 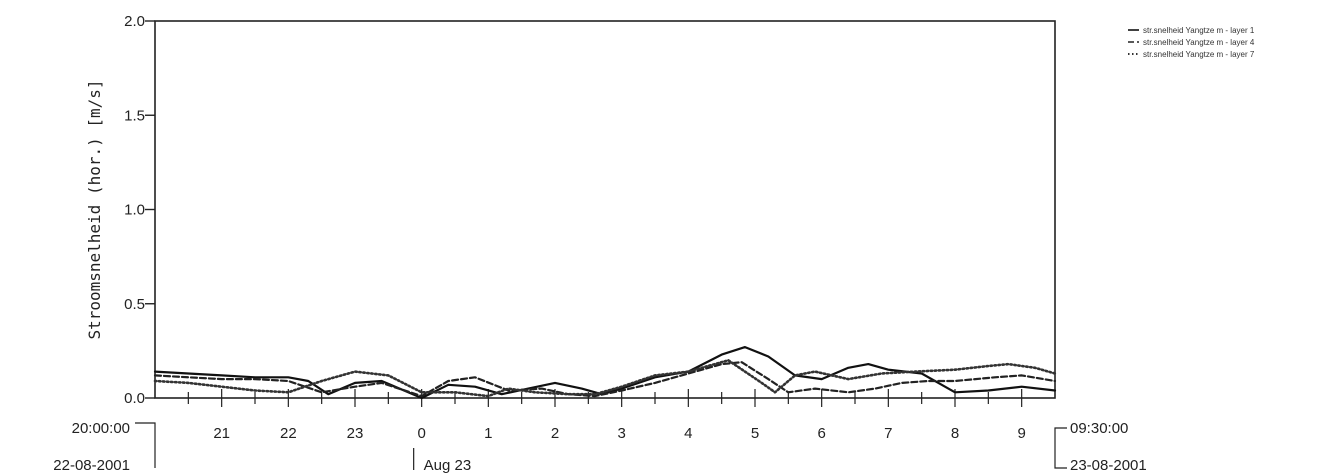 What do you see at coordinates (355, 433) in the screenshot?
I see `x-tick-label: 23` at bounding box center [355, 433].